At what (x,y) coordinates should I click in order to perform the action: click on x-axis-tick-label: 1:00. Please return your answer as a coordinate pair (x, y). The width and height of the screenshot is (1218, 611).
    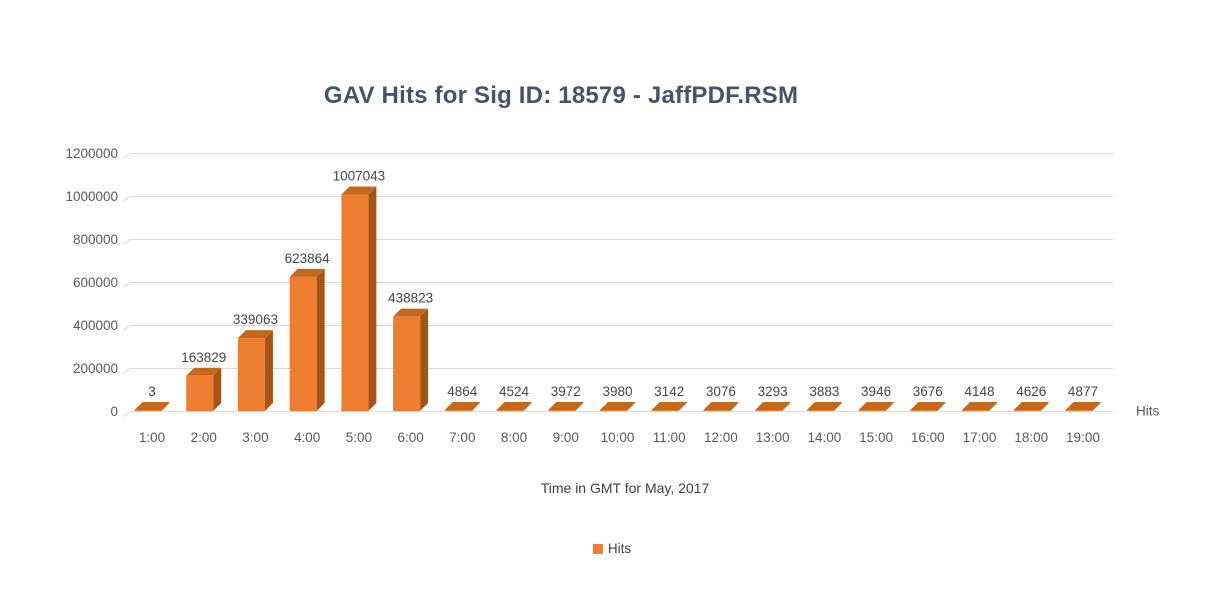
    Looking at the image, I should click on (152, 437).